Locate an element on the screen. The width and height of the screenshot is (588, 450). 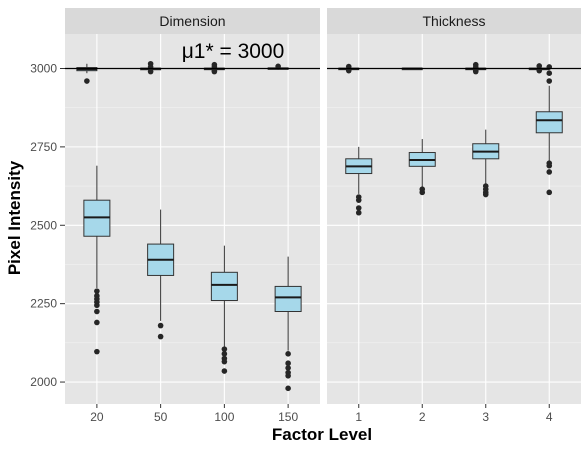
x-tick-label: 3 is located at coordinates (485, 417).